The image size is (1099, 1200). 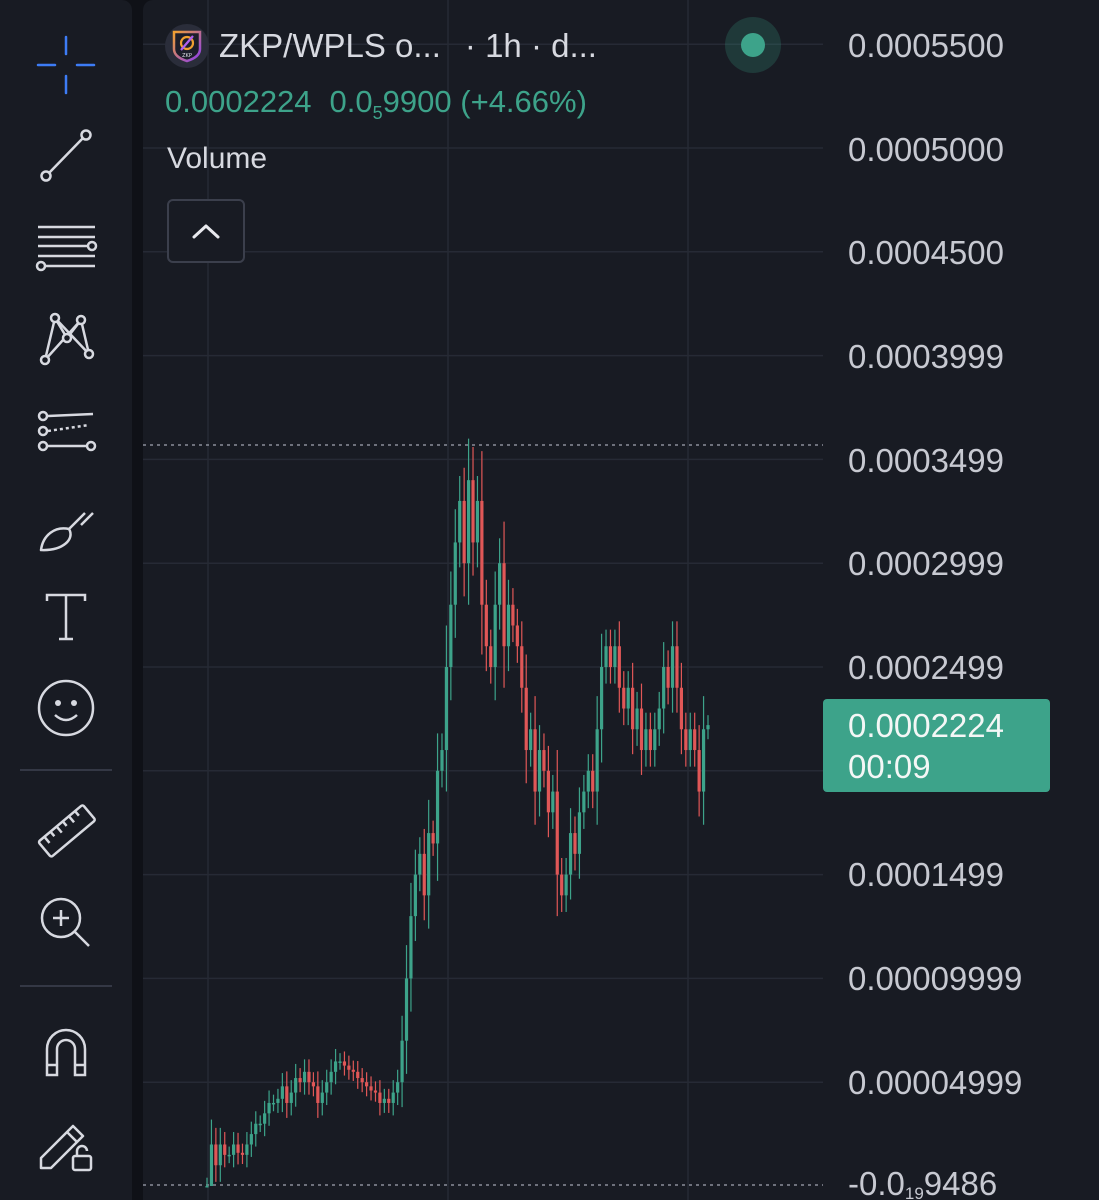 I want to click on brush-tool, so click(x=66, y=526).